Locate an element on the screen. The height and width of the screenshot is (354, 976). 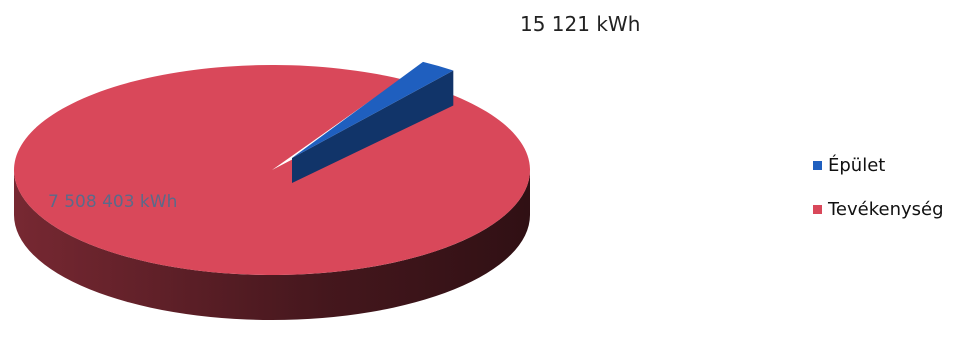
slice-epulet is located at coordinates (373, 109).